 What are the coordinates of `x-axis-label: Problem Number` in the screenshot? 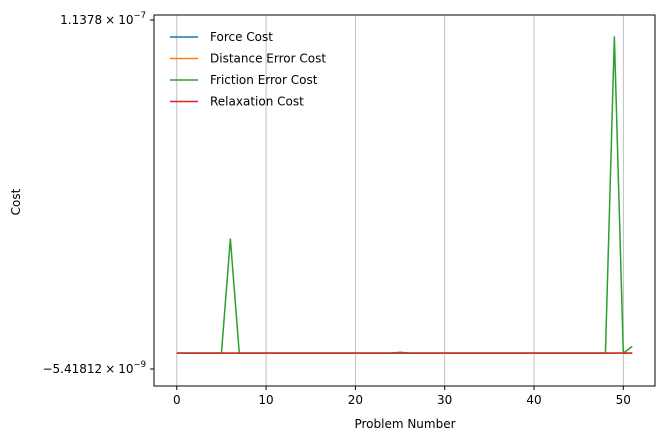 It's located at (404, 424).